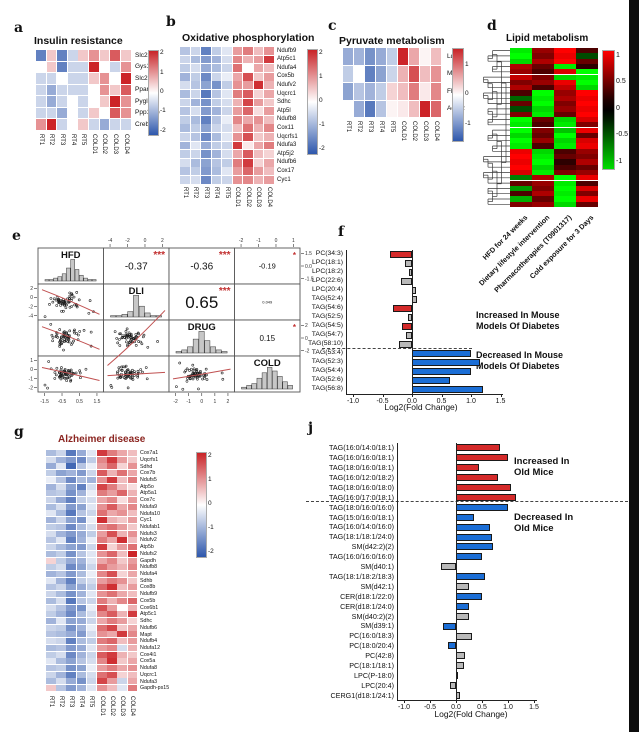  I want to click on heatmap-row-label: Ndufs5, so click(148, 479).